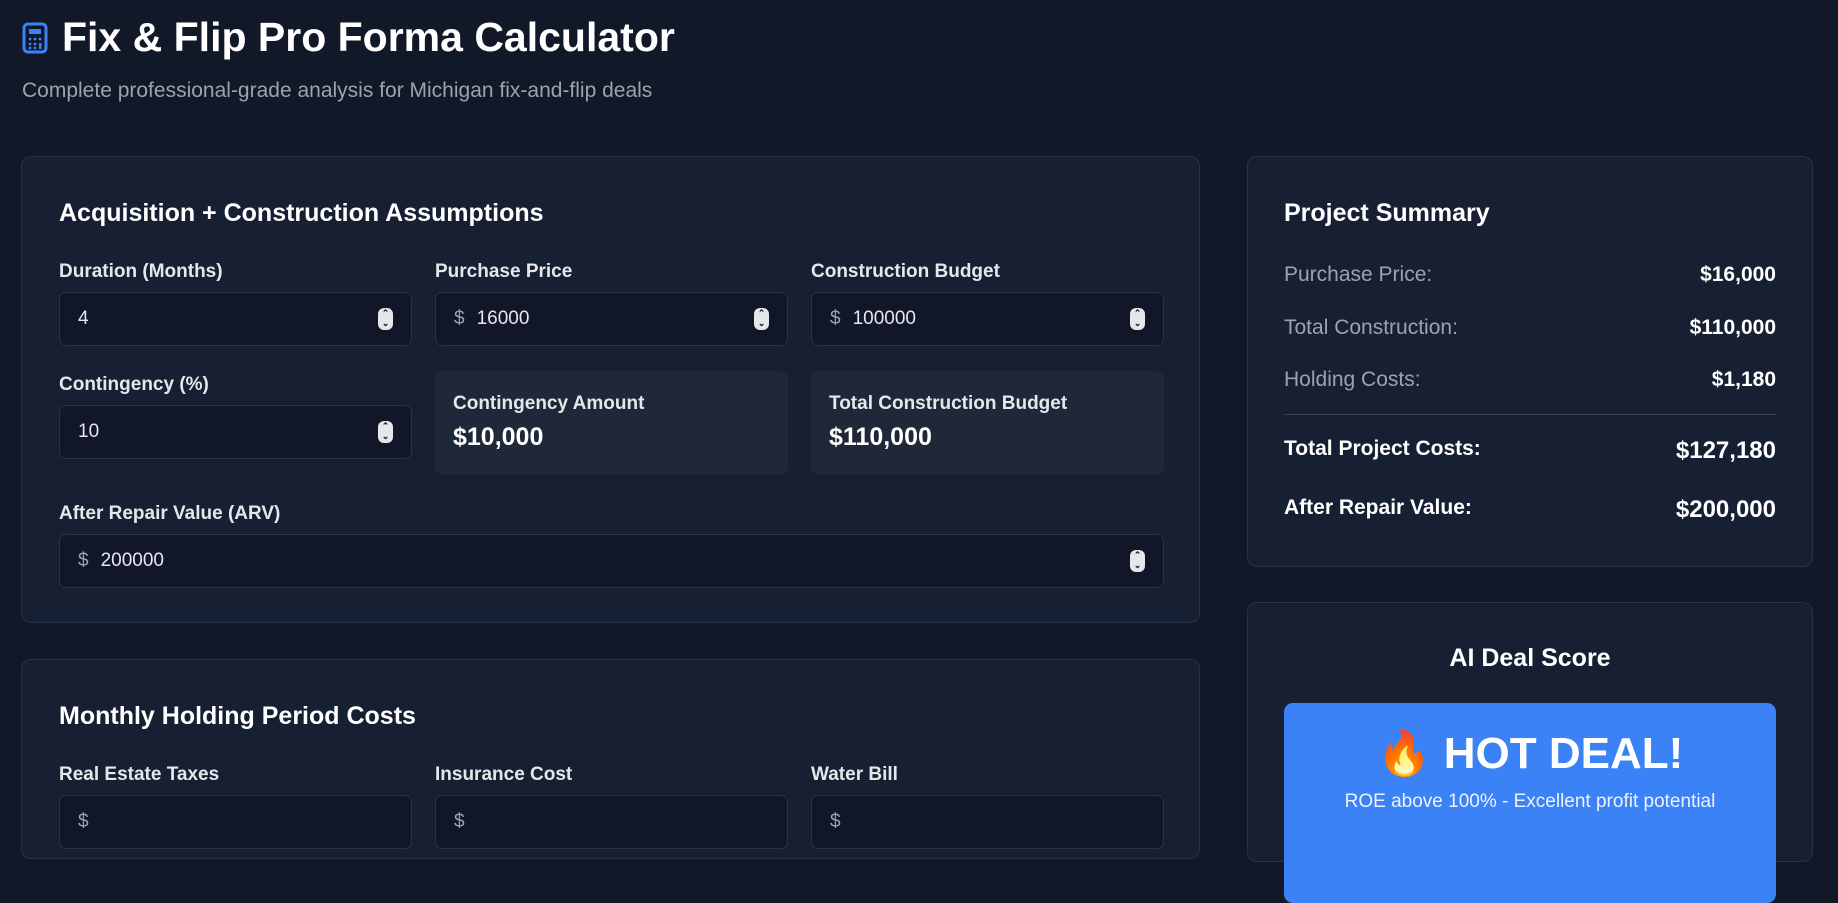 The image size is (1838, 903). I want to click on acquisition-heading: Acquisition + Construction Assumptions, so click(301, 213).